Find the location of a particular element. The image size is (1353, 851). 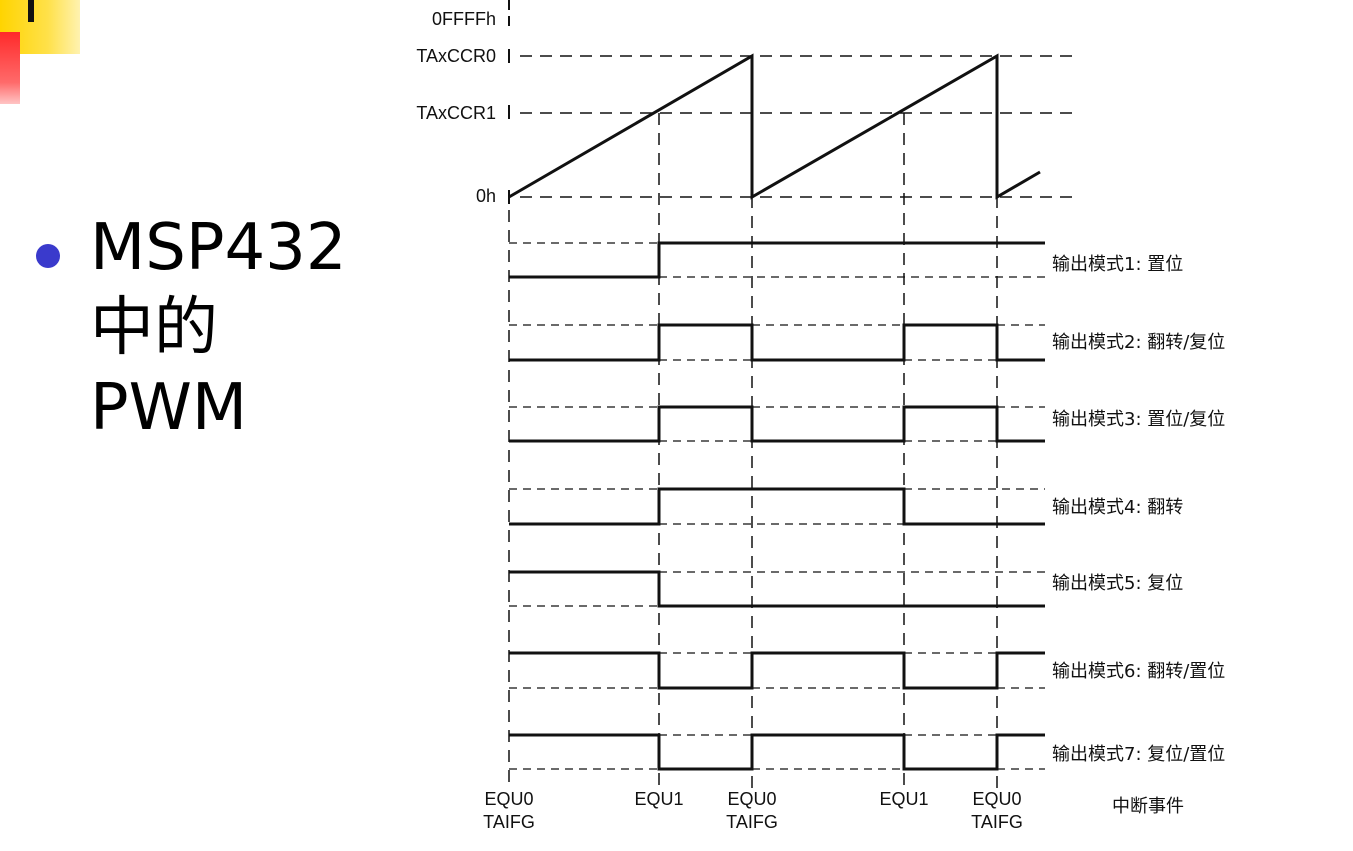

bullet-icon is located at coordinates (48, 256).